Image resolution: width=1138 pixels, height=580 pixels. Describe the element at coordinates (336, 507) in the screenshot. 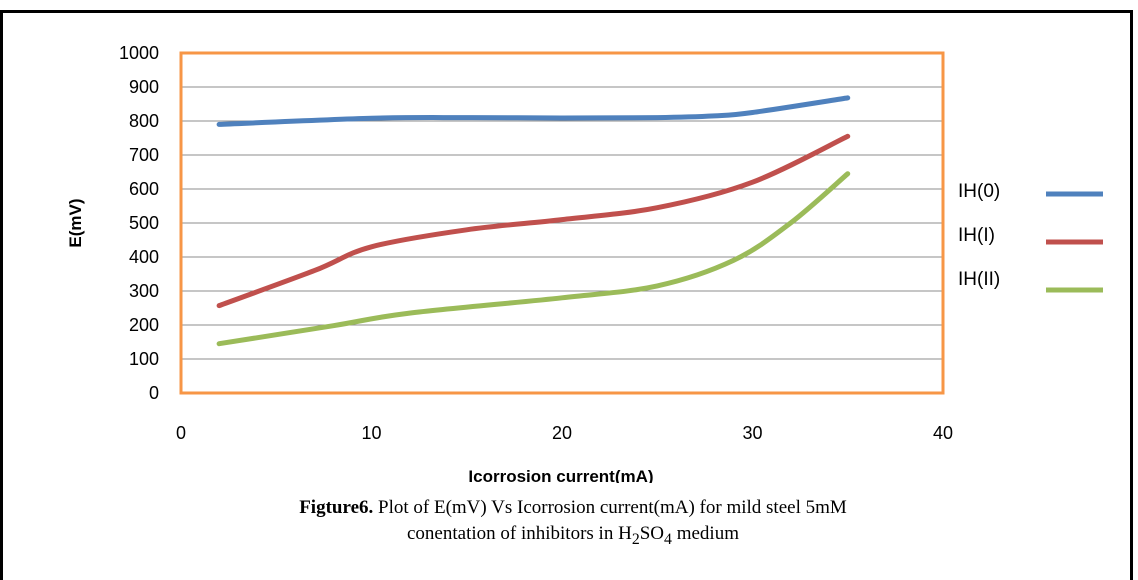

I see `caption-lead: Figture6.` at that location.